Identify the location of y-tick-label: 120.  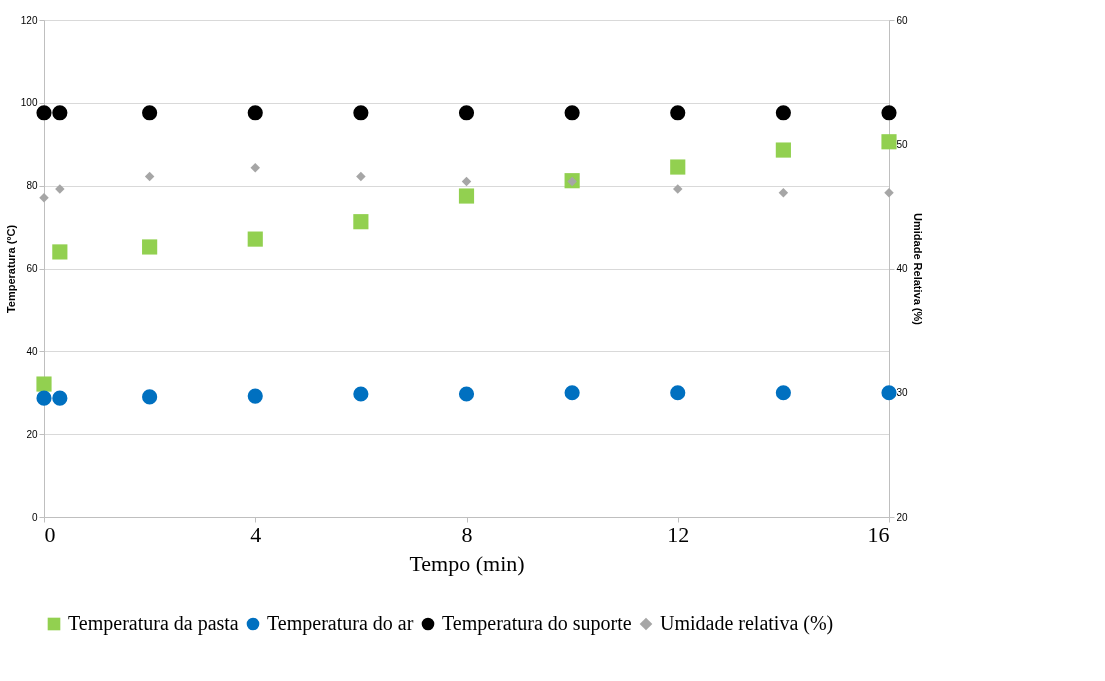
(29, 20).